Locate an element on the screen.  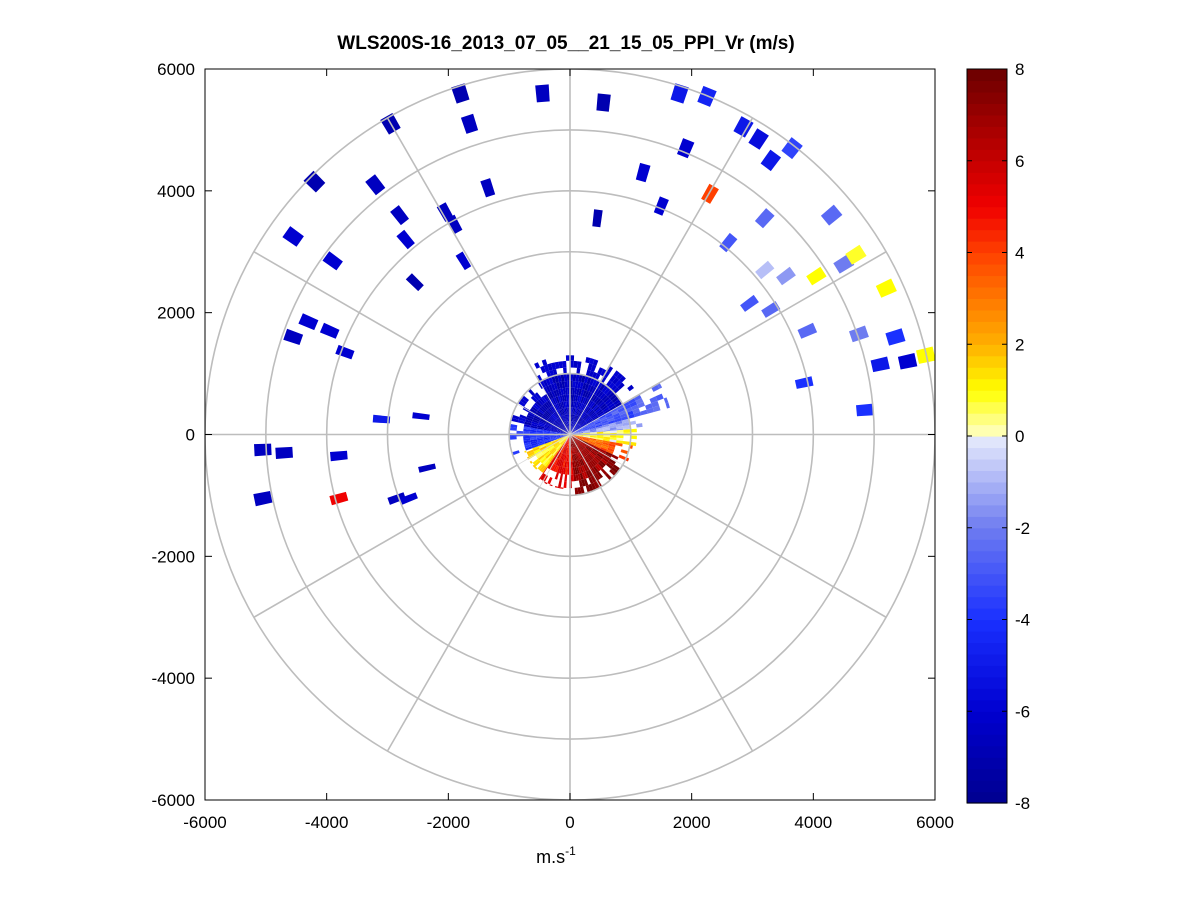
y-tick-label: 6000 is located at coordinates (176, 69).